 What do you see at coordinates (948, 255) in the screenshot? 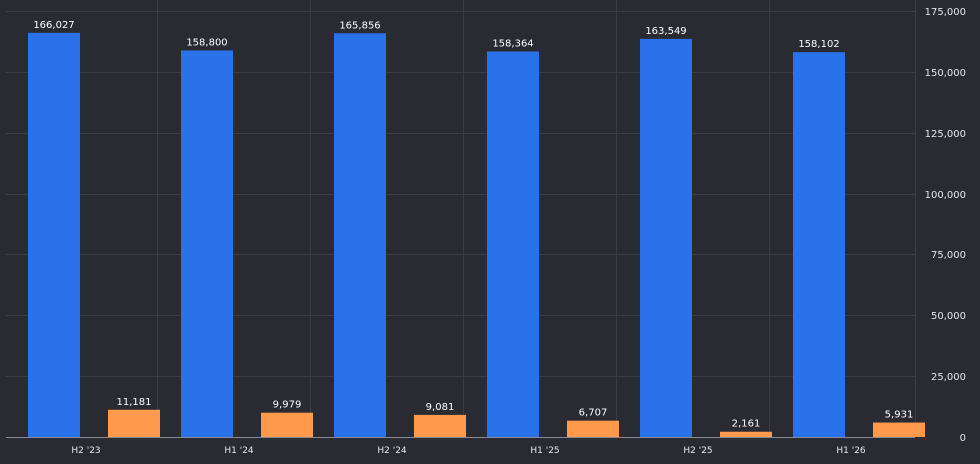
I see `y-tick-label: 75,000` at bounding box center [948, 255].